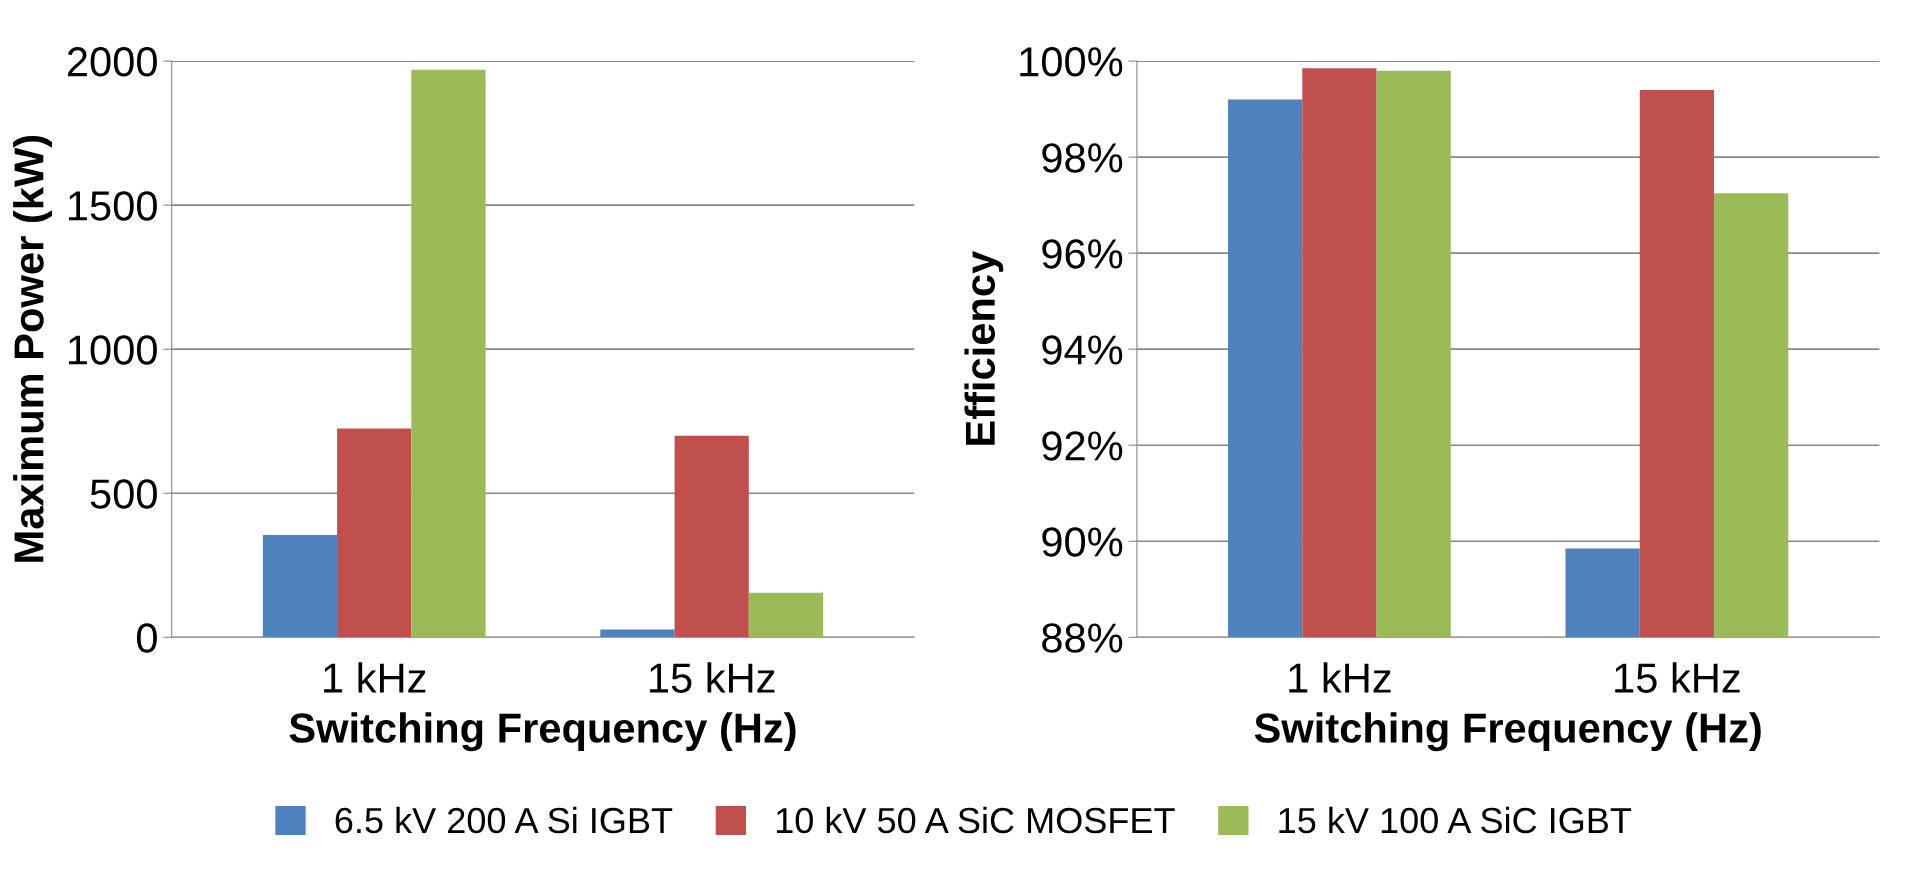 The height and width of the screenshot is (873, 1908). Describe the element at coordinates (113, 350) in the screenshot. I see `y-tick-label: 1000` at that location.